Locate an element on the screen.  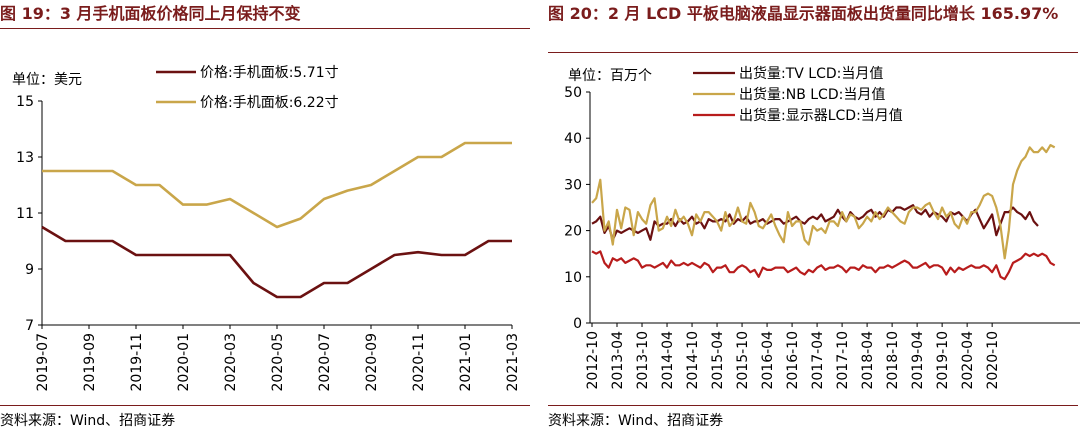
x-tick-label: 2020-03 is located at coordinates (231, 362).